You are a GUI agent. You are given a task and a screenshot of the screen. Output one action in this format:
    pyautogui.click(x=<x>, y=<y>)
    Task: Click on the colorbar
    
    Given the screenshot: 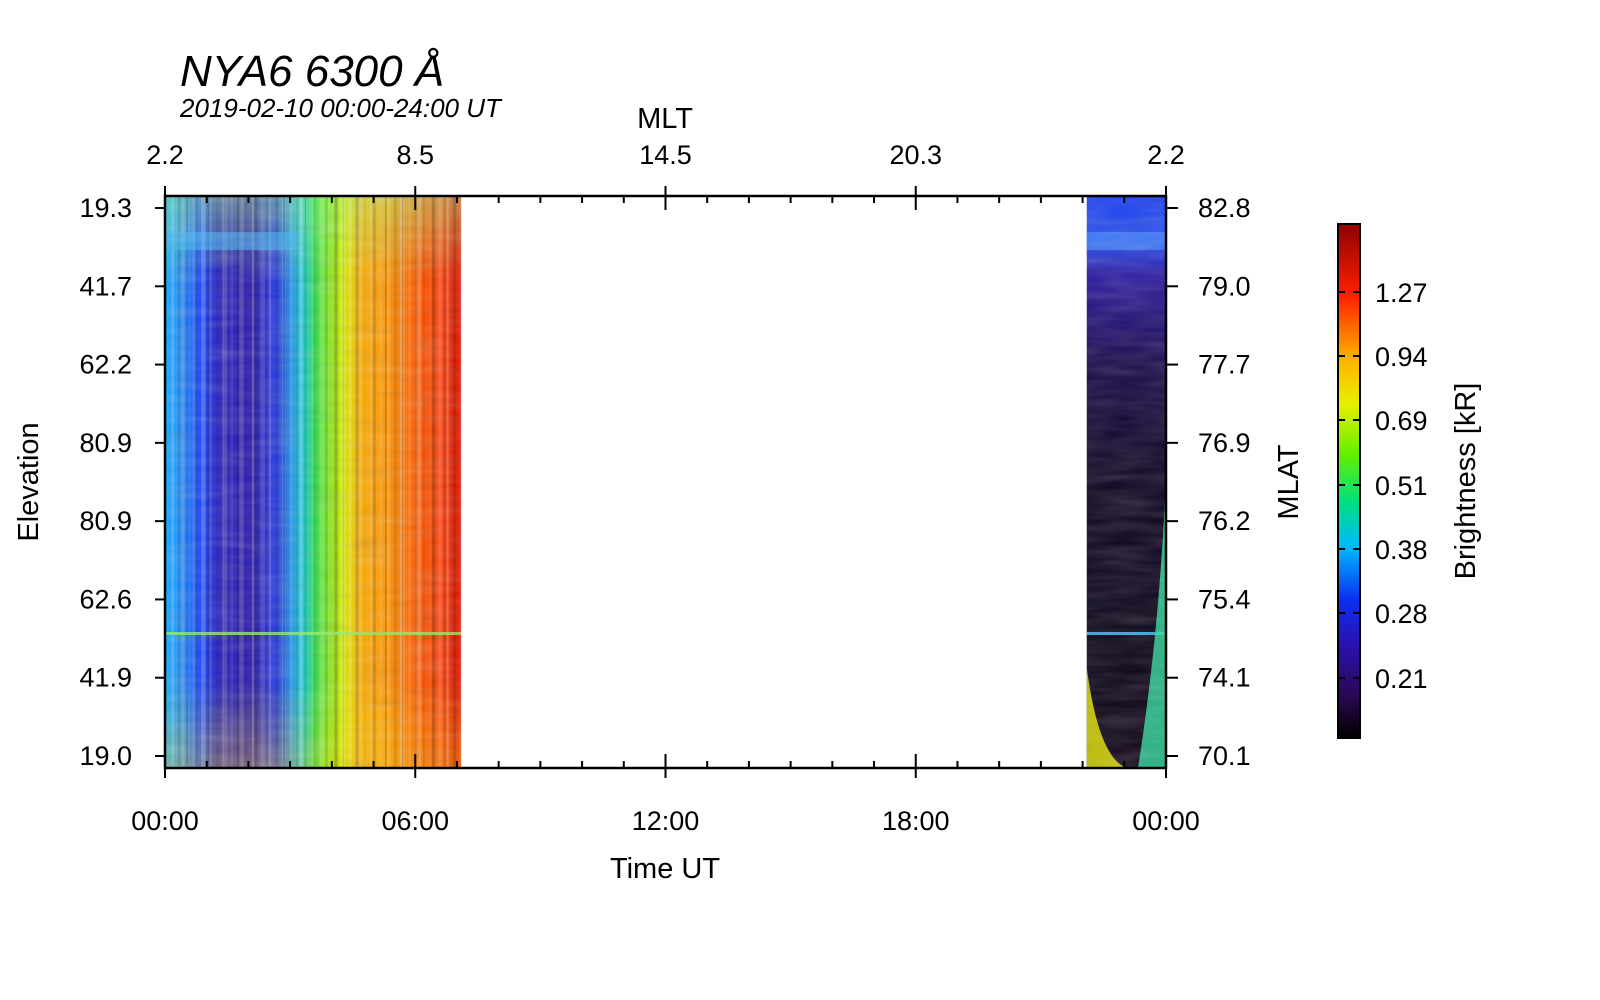 What is the action you would take?
    pyautogui.click(x=1349, y=481)
    